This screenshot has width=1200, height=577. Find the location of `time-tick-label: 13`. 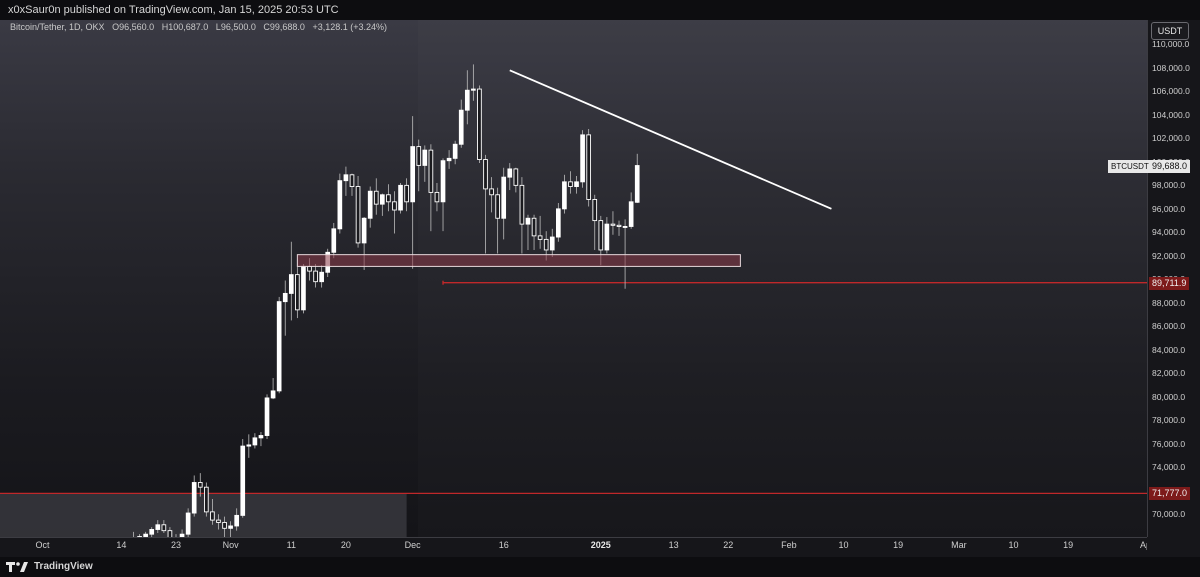

time-tick-label: 13 is located at coordinates (673, 545).